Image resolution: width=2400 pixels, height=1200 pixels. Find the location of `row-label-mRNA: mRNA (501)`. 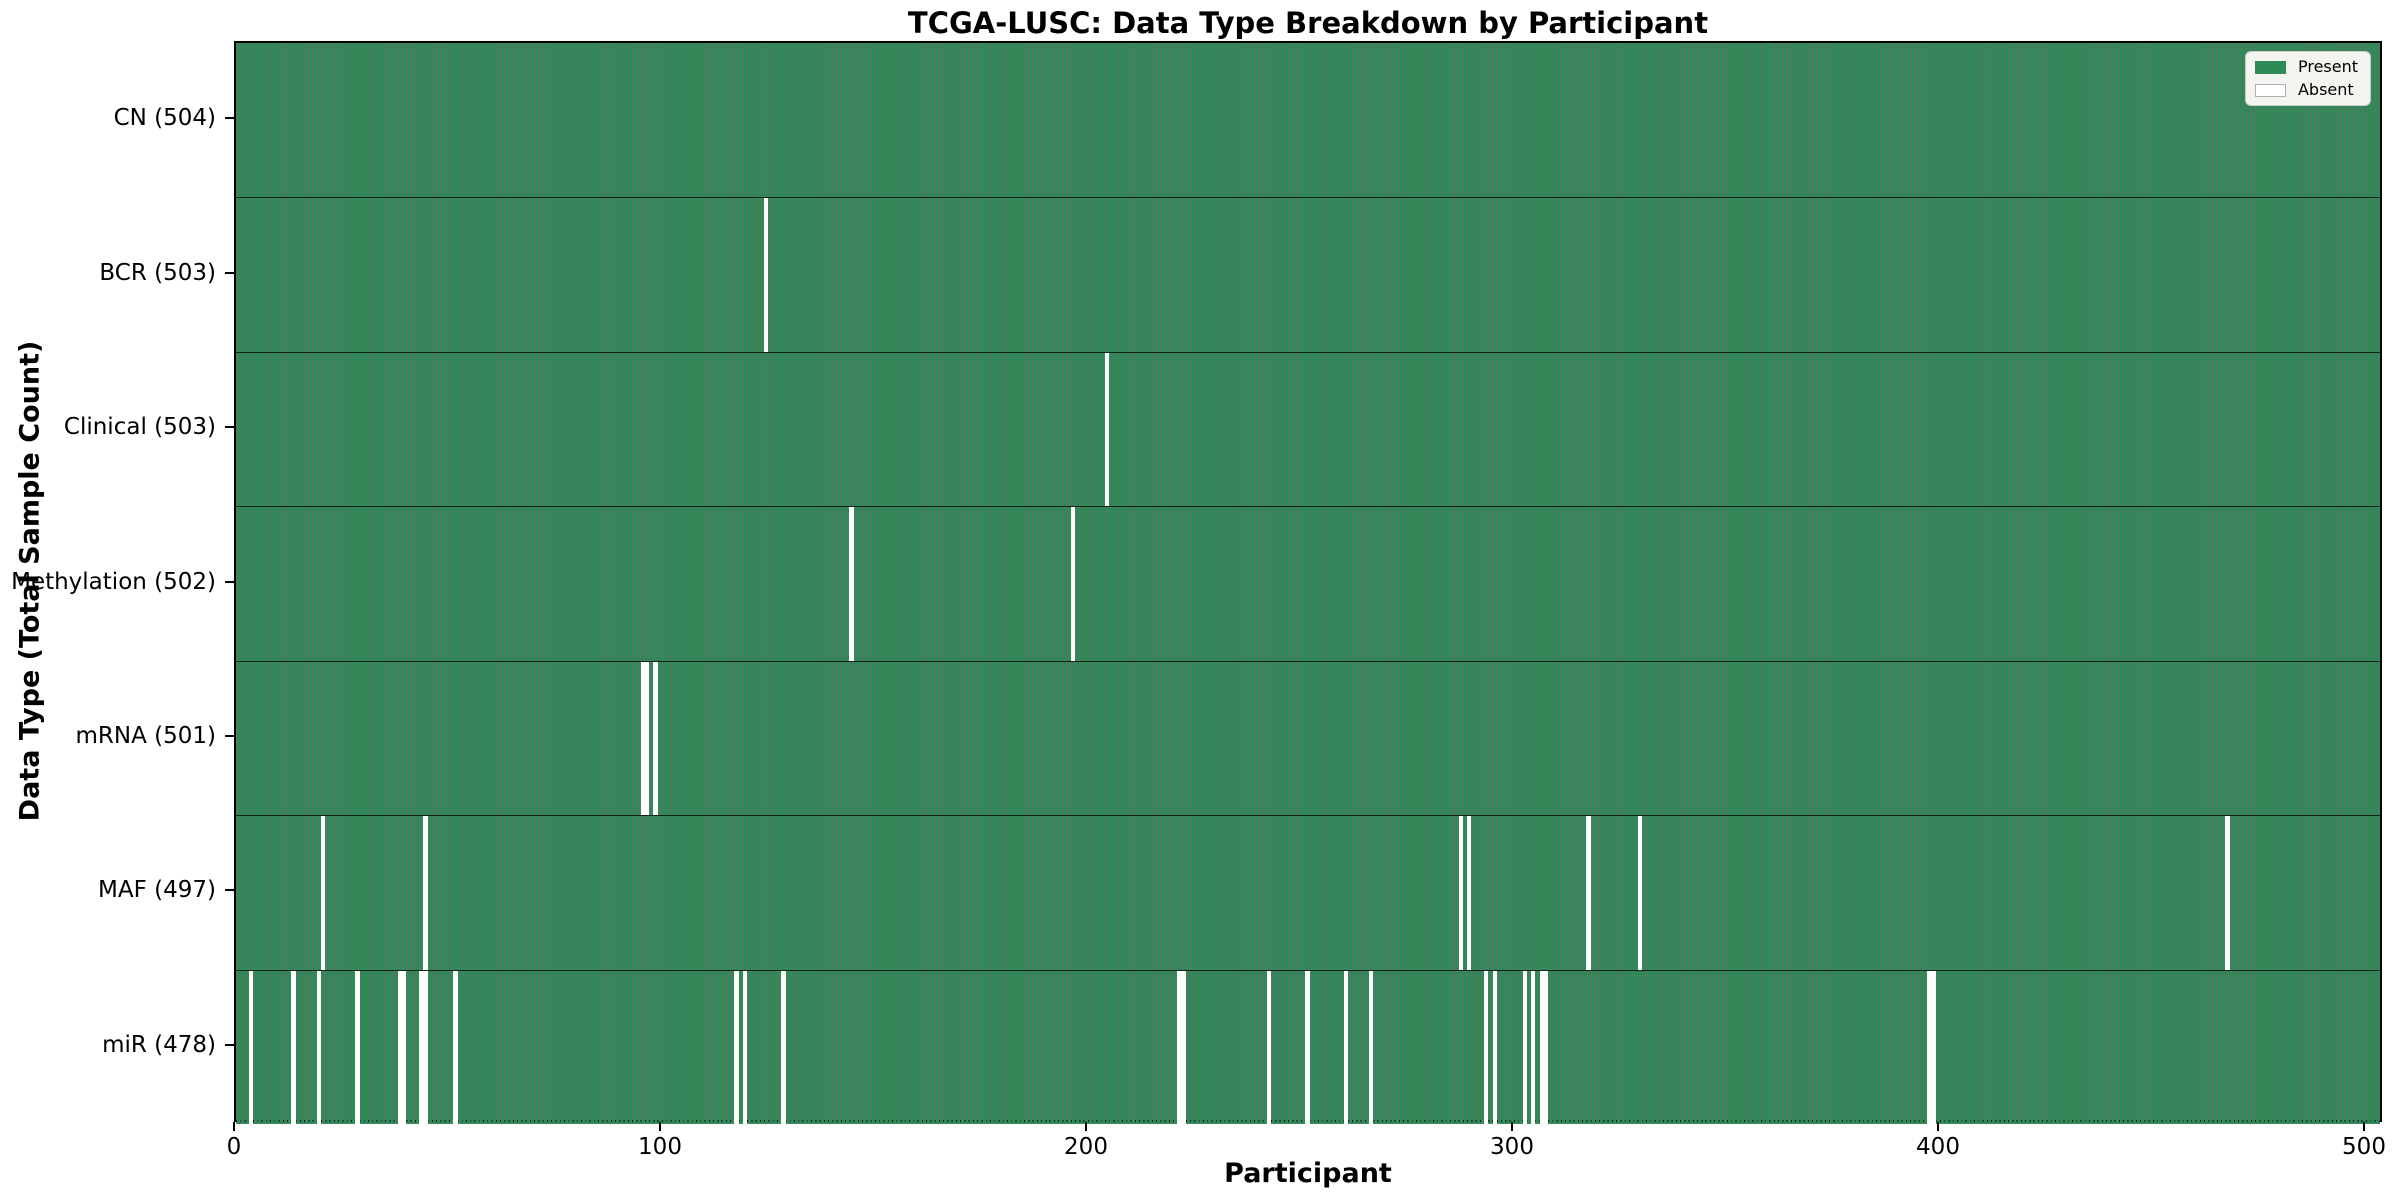

row-label-mRNA: mRNA (501) is located at coordinates (145, 735).